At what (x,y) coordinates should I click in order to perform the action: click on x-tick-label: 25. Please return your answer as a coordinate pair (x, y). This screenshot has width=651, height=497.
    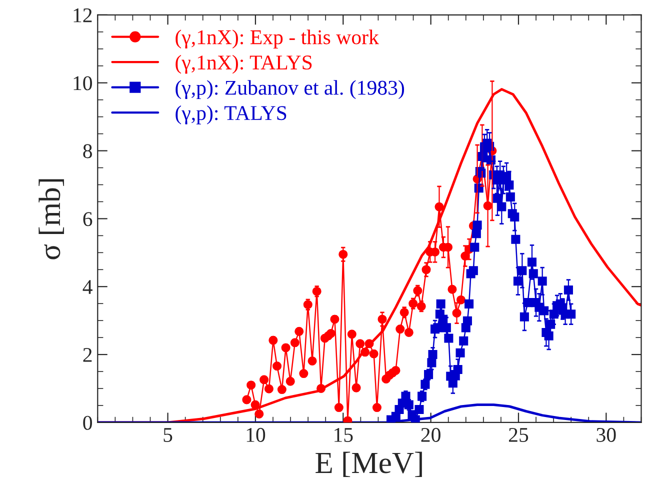
    Looking at the image, I should click on (518, 435).